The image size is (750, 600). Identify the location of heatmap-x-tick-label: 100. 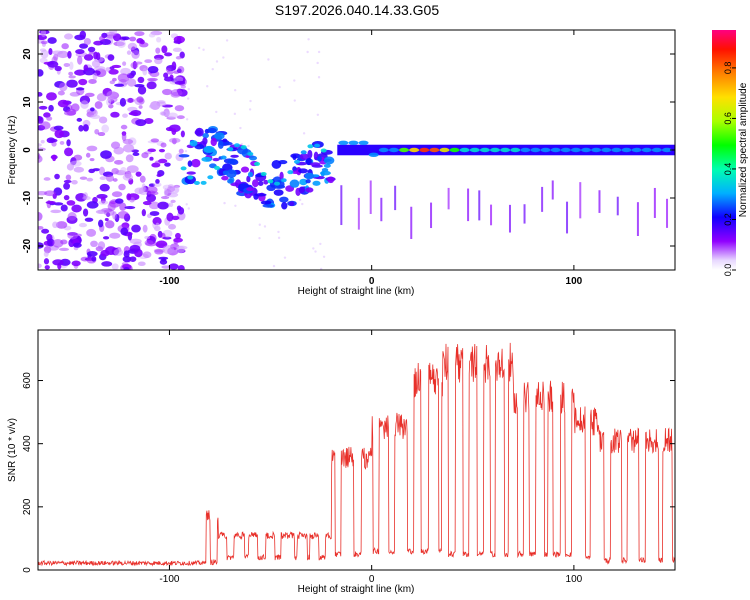
(574, 281).